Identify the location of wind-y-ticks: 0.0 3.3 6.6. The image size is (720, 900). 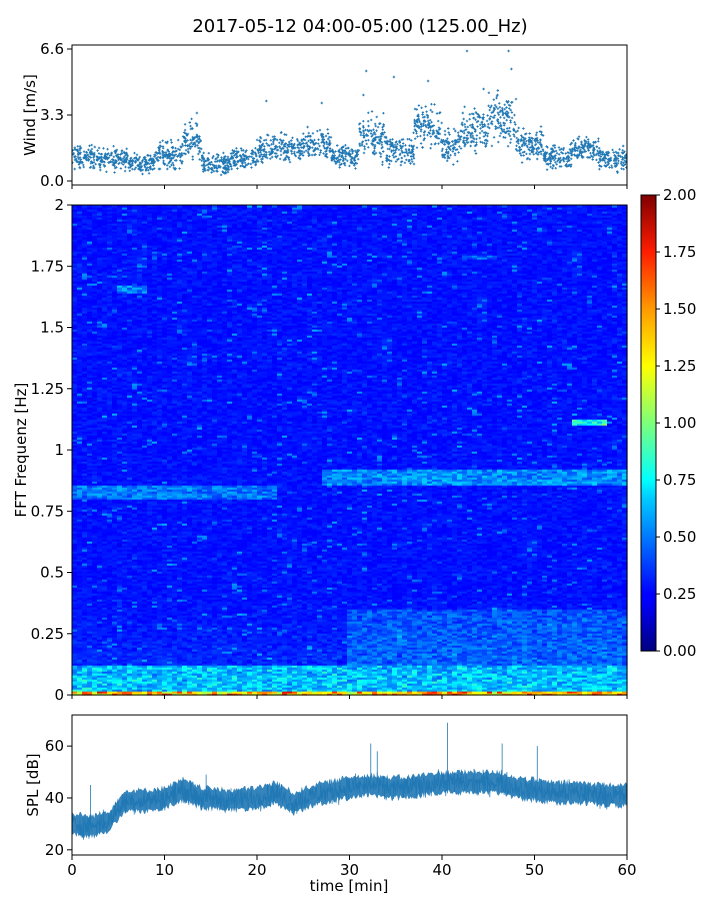
(56, 115).